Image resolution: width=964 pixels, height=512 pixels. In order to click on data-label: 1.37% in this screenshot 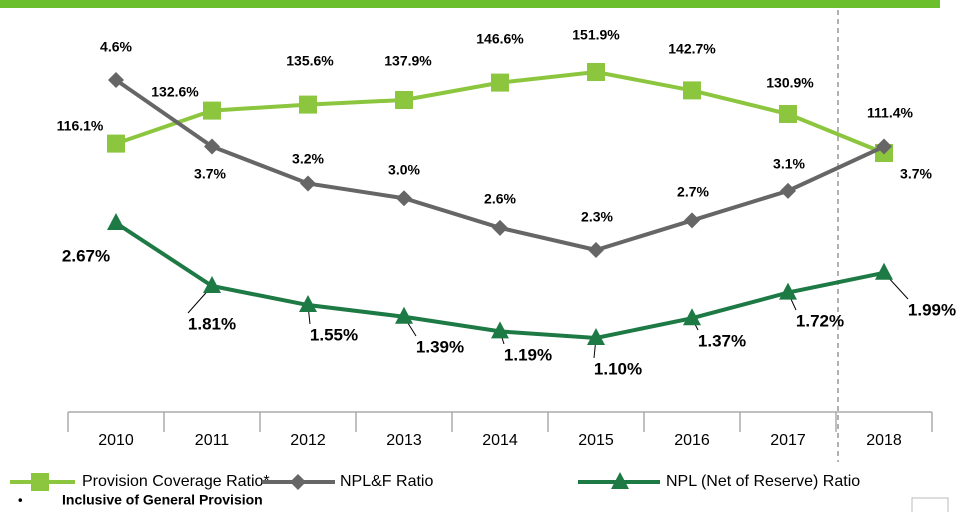, I will do `click(722, 340)`.